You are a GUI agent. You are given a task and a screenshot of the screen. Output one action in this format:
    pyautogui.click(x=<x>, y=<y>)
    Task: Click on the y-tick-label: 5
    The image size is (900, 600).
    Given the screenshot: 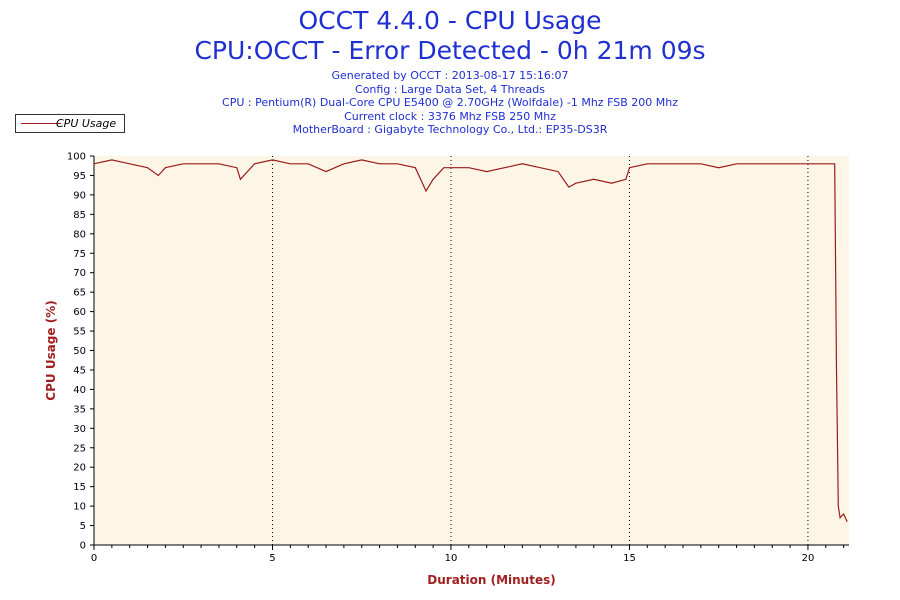 What is the action you would take?
    pyautogui.click(x=83, y=526)
    